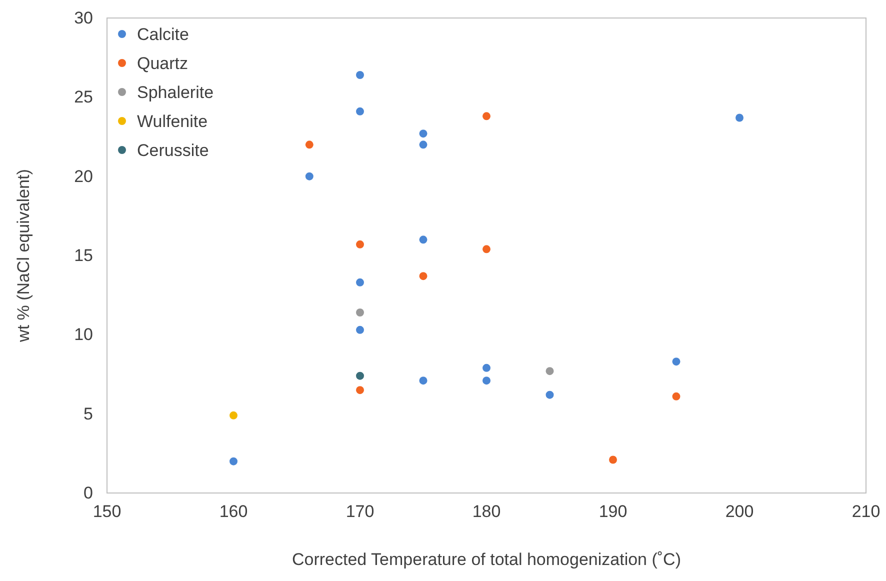 This screenshot has height=581, width=886. I want to click on y-axis-title: wt % (NaCl equivalent), so click(23, 256).